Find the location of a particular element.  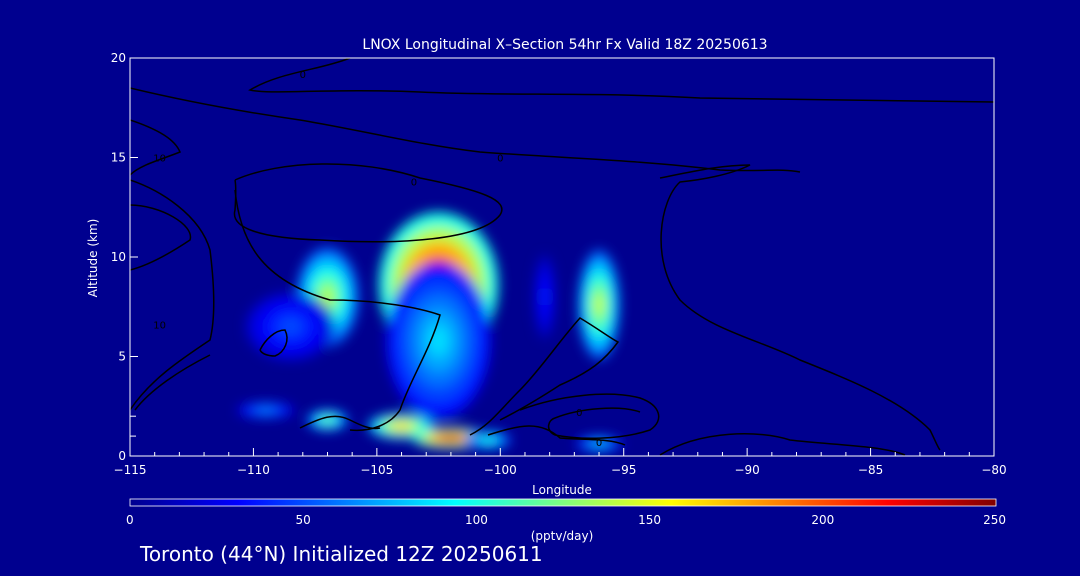

colorbar-label: (pptv/day) is located at coordinates (562, 536).